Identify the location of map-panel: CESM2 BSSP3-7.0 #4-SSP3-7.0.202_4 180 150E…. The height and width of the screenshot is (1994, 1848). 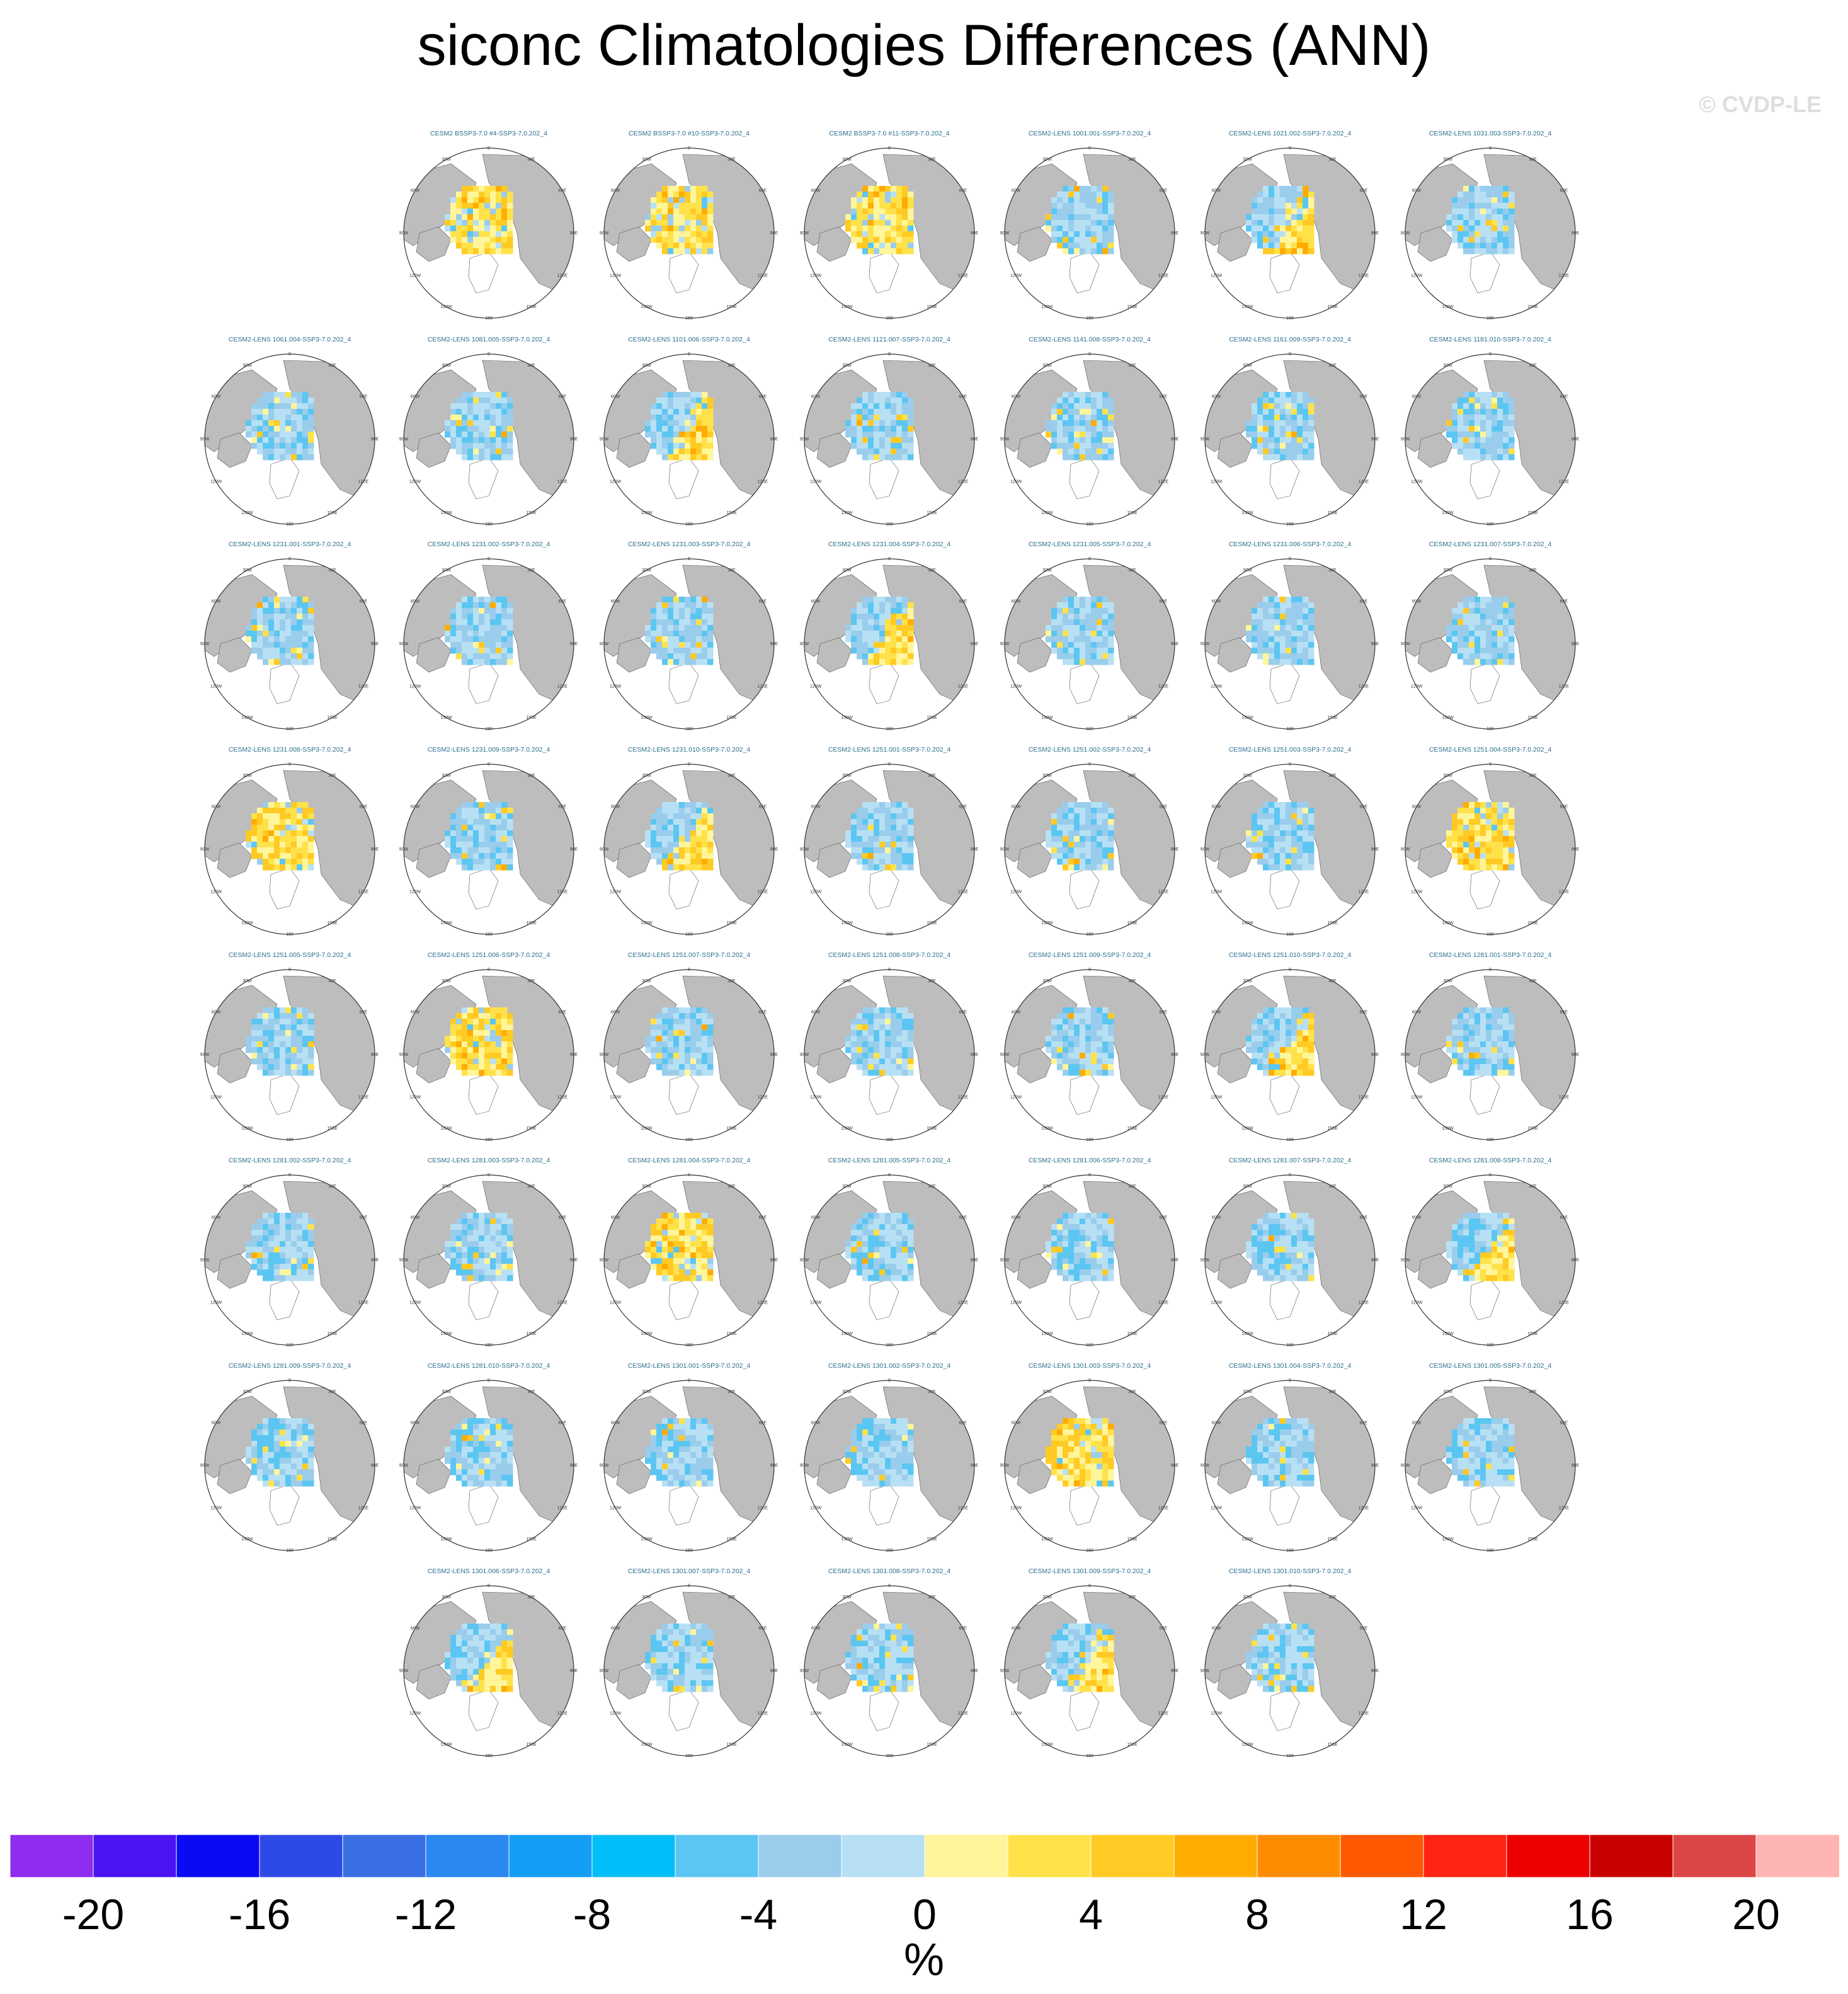
(488, 229).